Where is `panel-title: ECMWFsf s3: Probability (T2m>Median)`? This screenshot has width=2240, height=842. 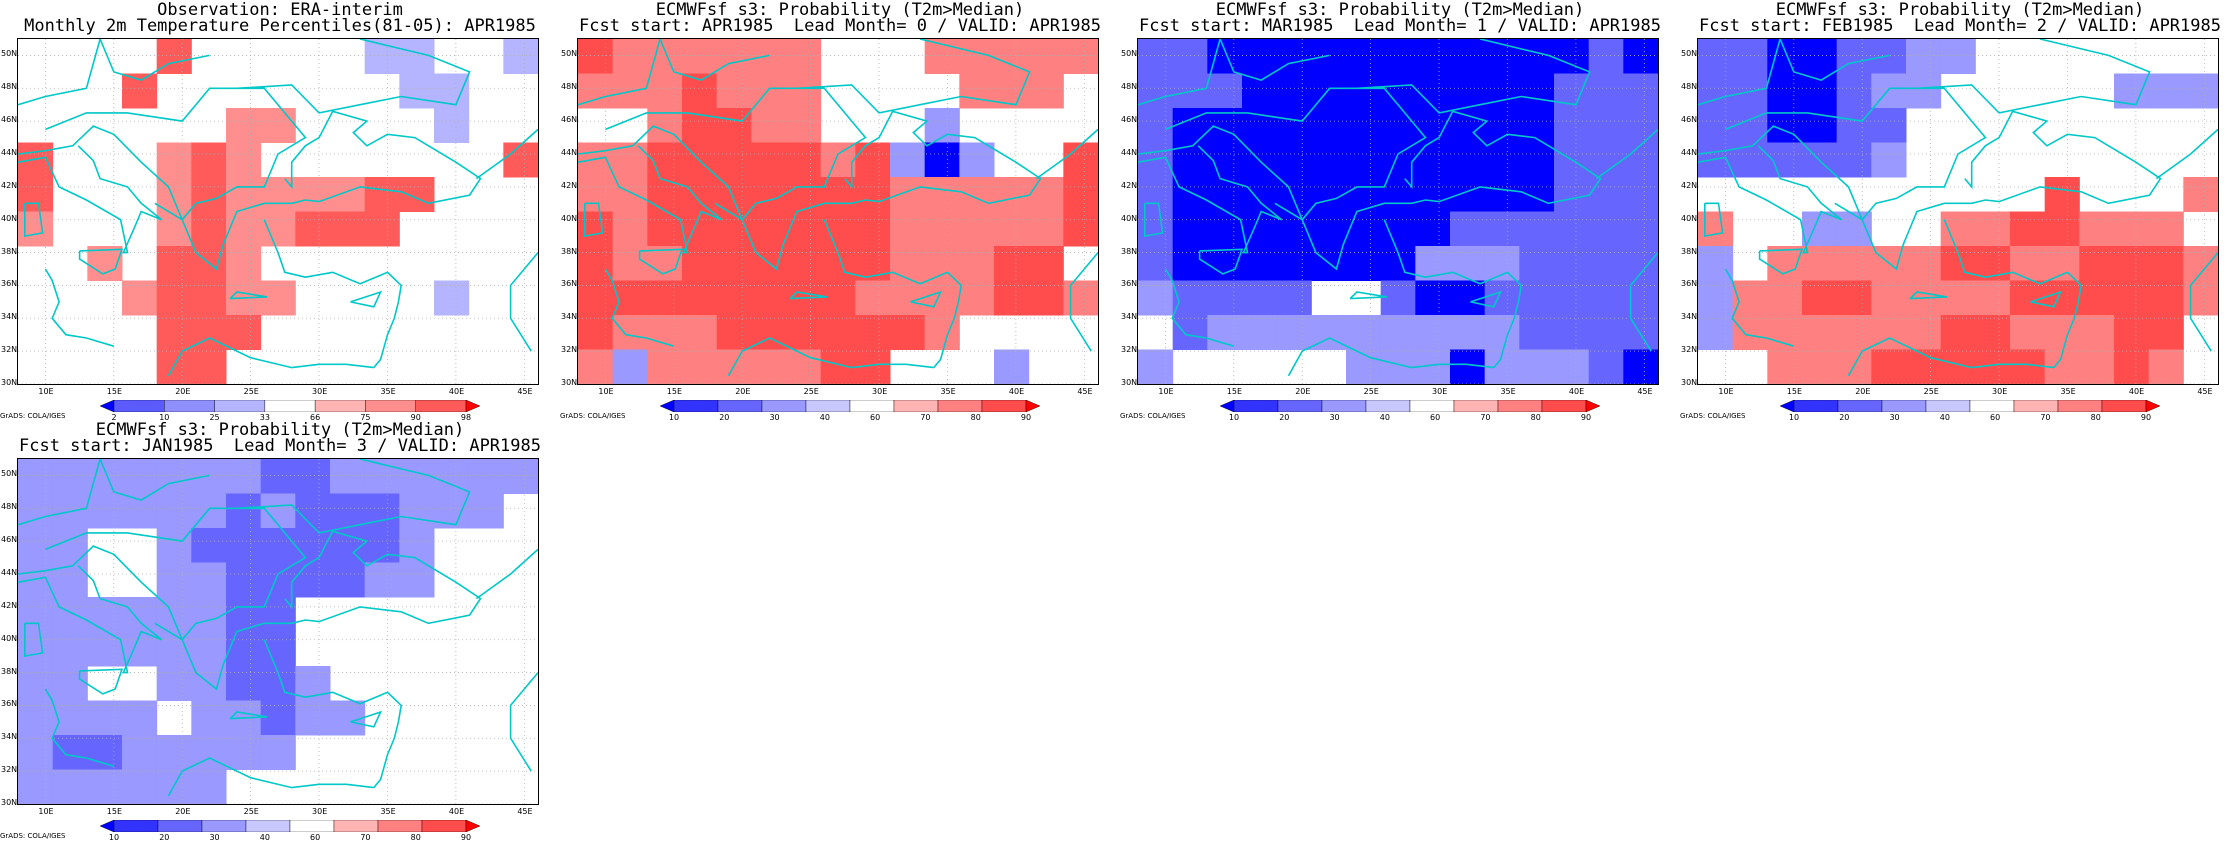 panel-title: ECMWFsf s3: Probability (T2m>Median) is located at coordinates (840, 10).